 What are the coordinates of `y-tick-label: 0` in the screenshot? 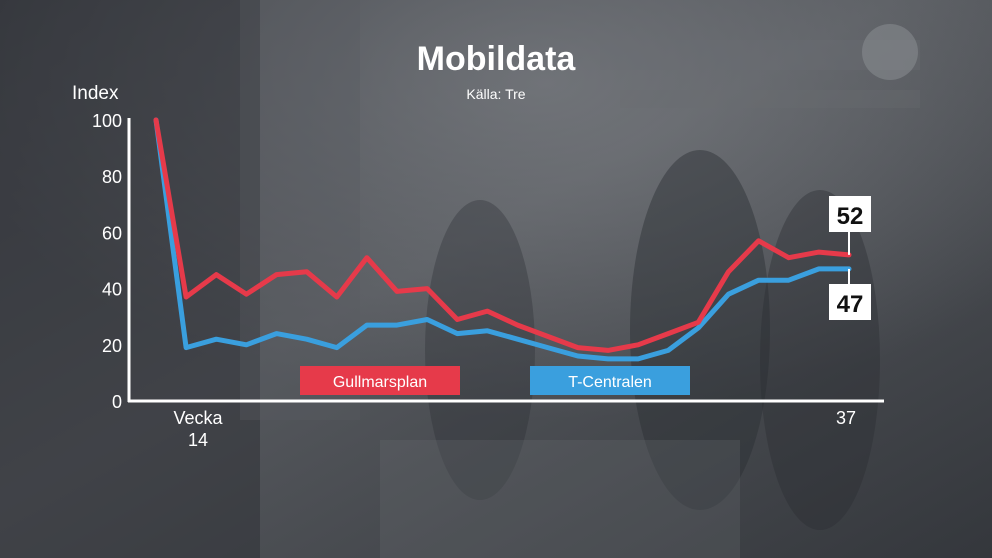 It's located at (117, 402).